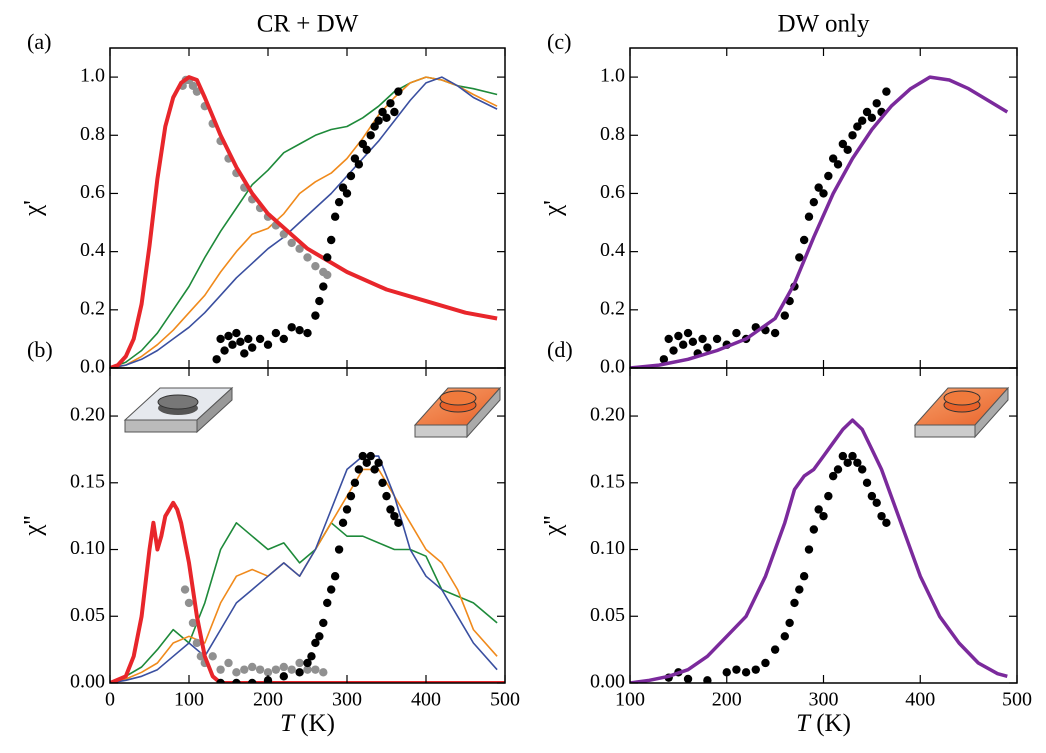  Describe the element at coordinates (87, 615) in the screenshot. I see `y-tick-label: 0.05` at that location.